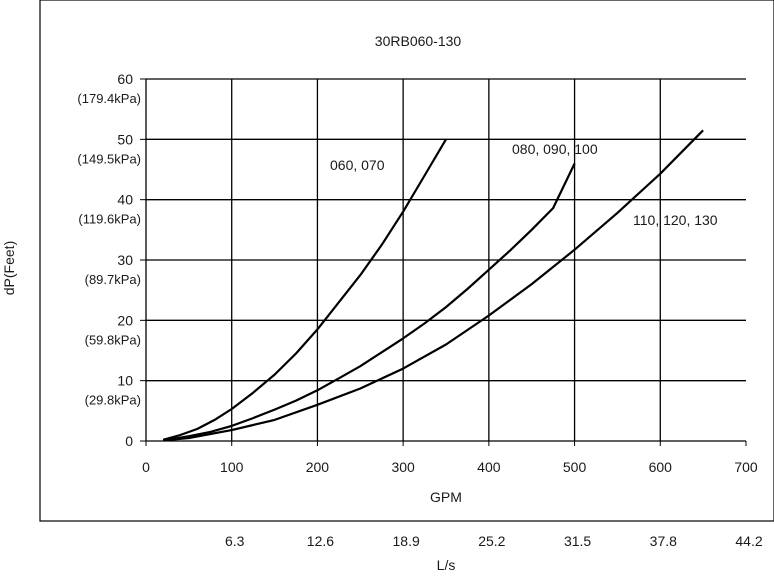  I want to click on x-tick-labels: 0 100 200 300 400 500 600 700, so click(450, 467).